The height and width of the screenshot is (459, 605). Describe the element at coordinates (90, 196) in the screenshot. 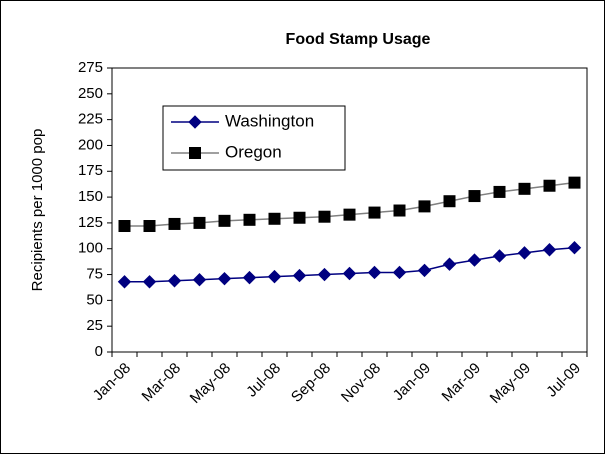

I see `y-tick-label: 150` at that location.